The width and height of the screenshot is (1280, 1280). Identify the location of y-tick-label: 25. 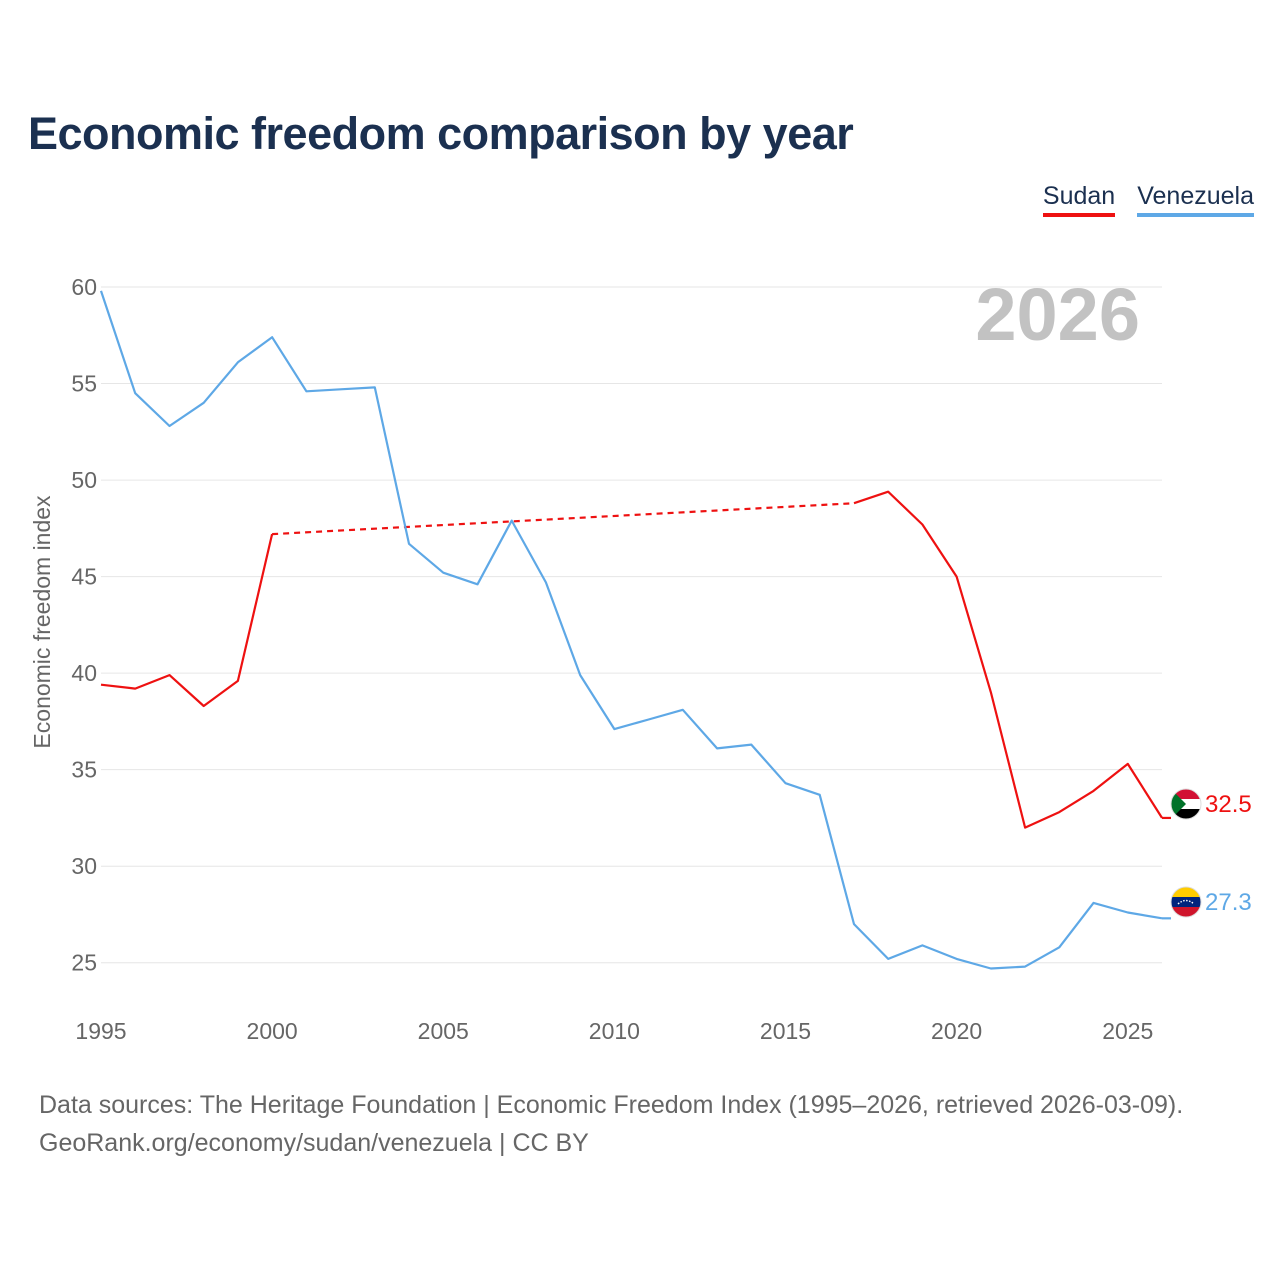
(84, 963).